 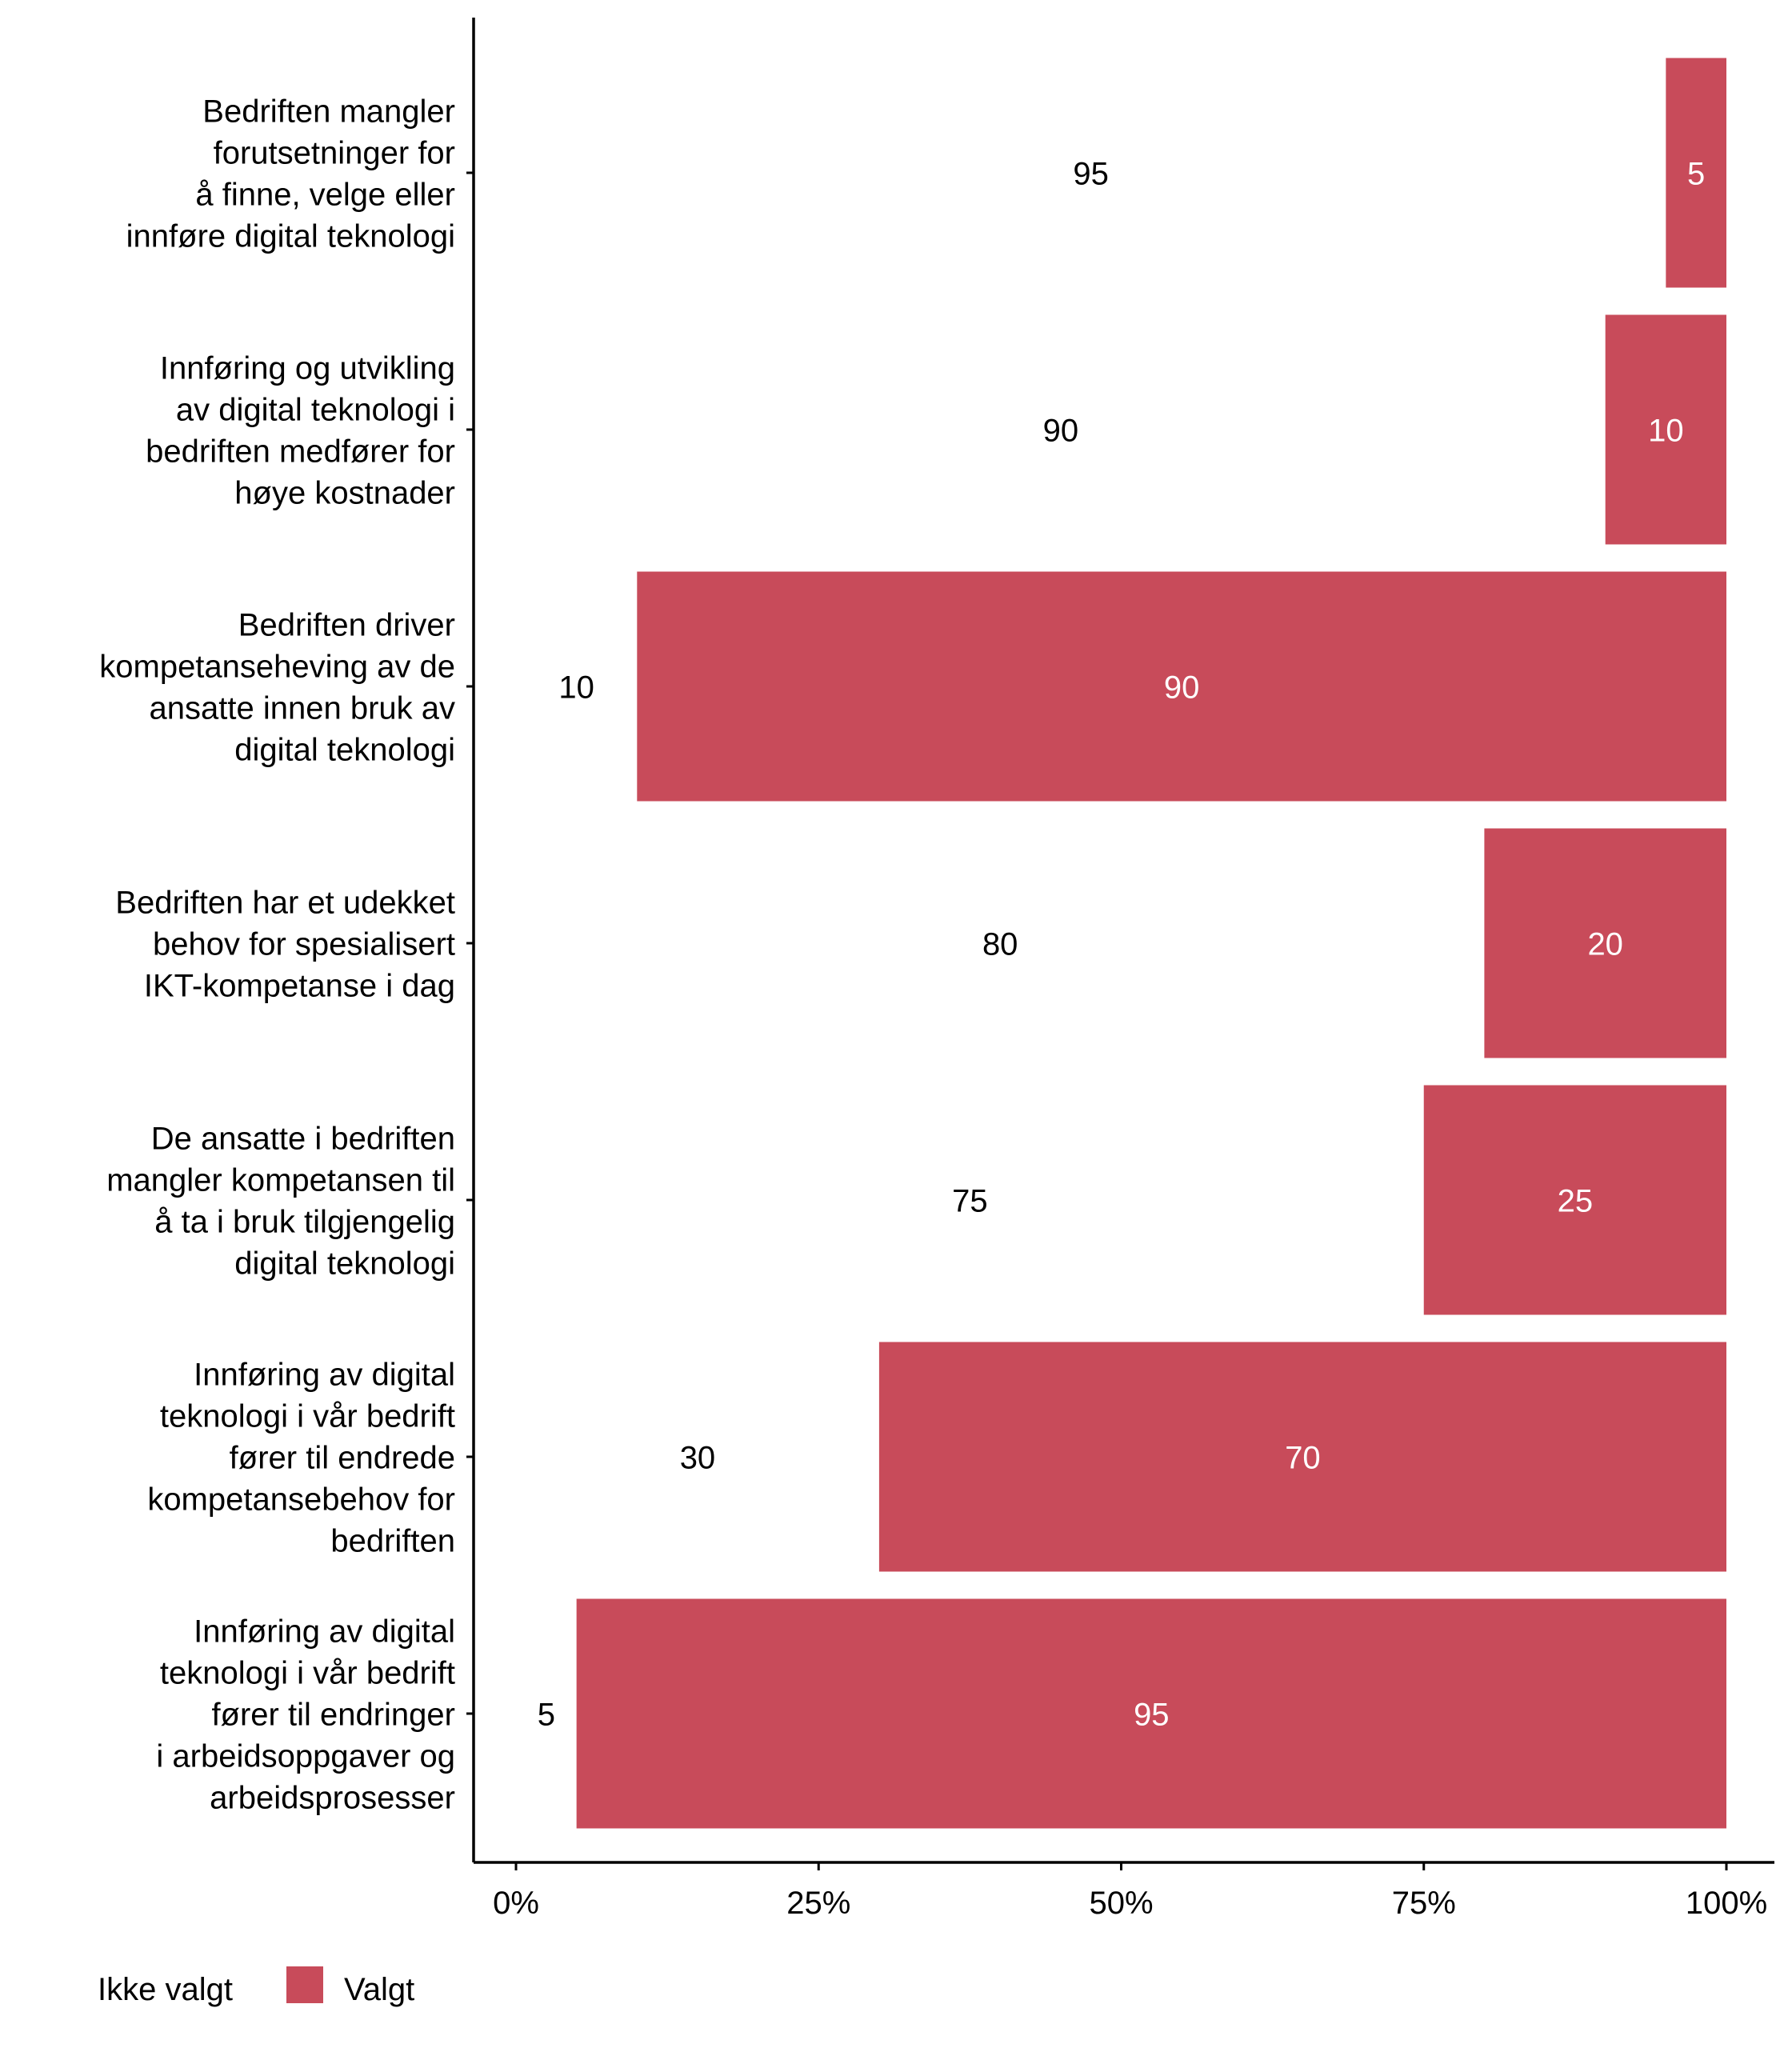 I want to click on category-label-line: Bedriften driver, so click(x=346, y=624).